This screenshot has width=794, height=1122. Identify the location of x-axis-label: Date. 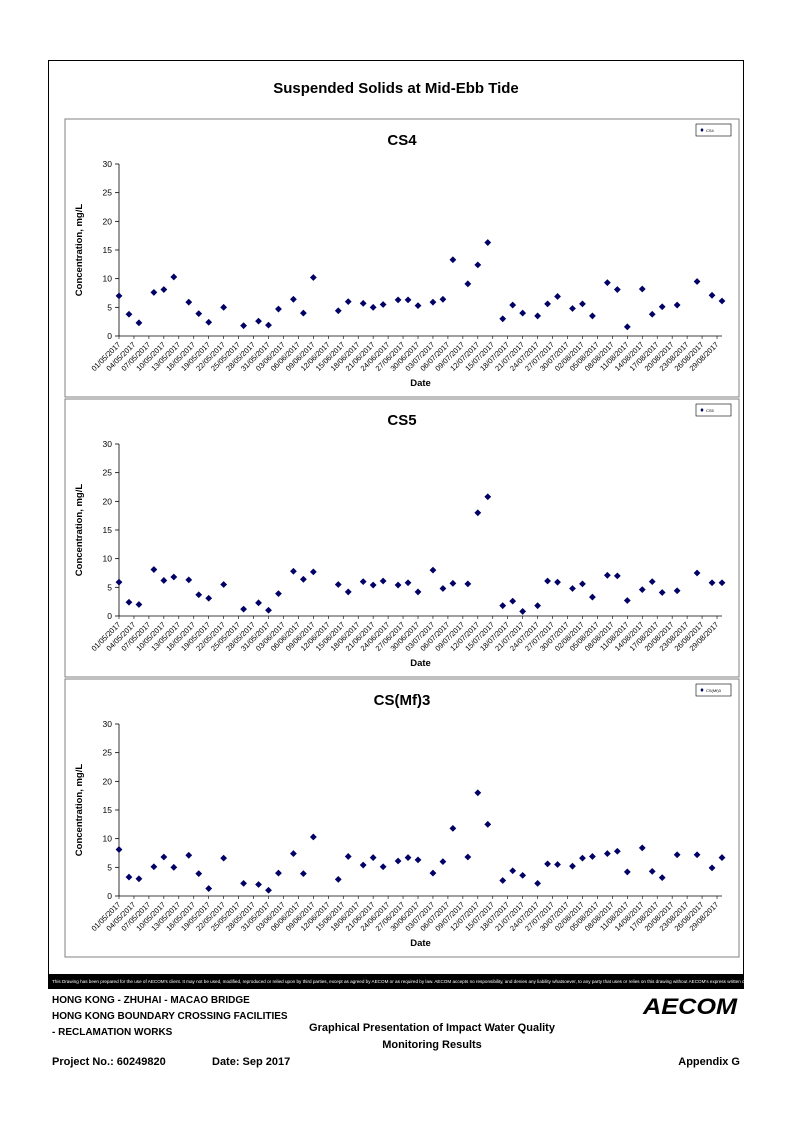
(420, 383).